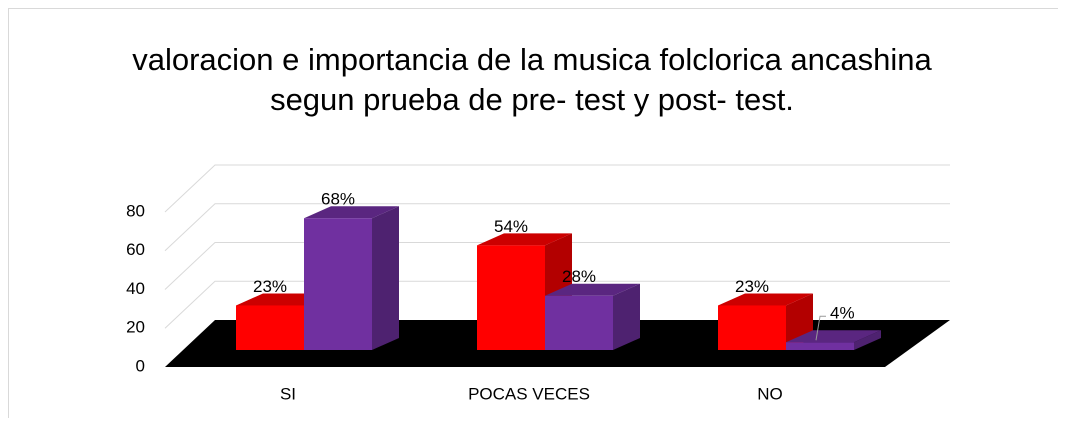  Describe the element at coordinates (579, 276) in the screenshot. I see `data-label: 28%` at that location.